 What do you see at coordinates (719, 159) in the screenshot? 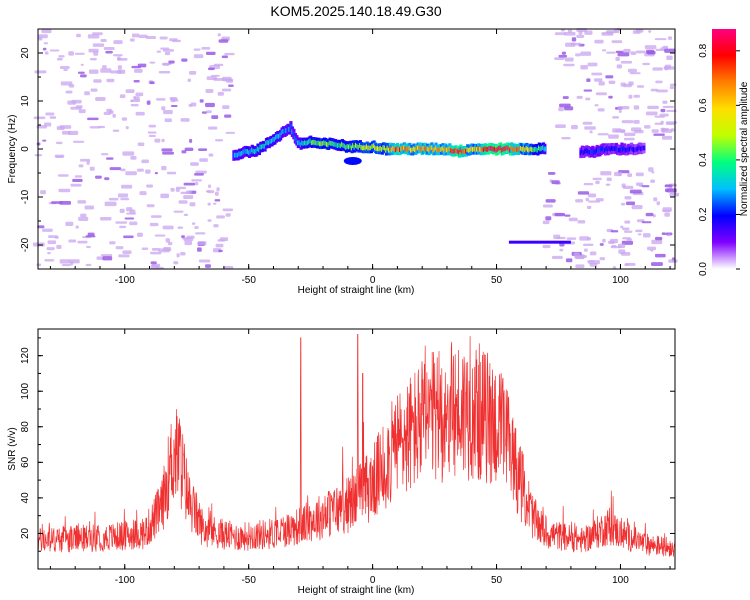
I see `colorbar-ticks: 0.0 0.2 0.4 0.6 0.8` at bounding box center [719, 159].